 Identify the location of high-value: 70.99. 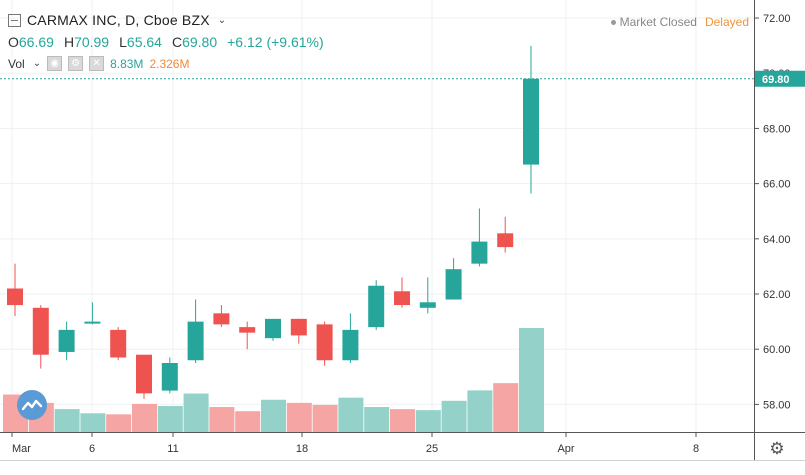
(92, 42).